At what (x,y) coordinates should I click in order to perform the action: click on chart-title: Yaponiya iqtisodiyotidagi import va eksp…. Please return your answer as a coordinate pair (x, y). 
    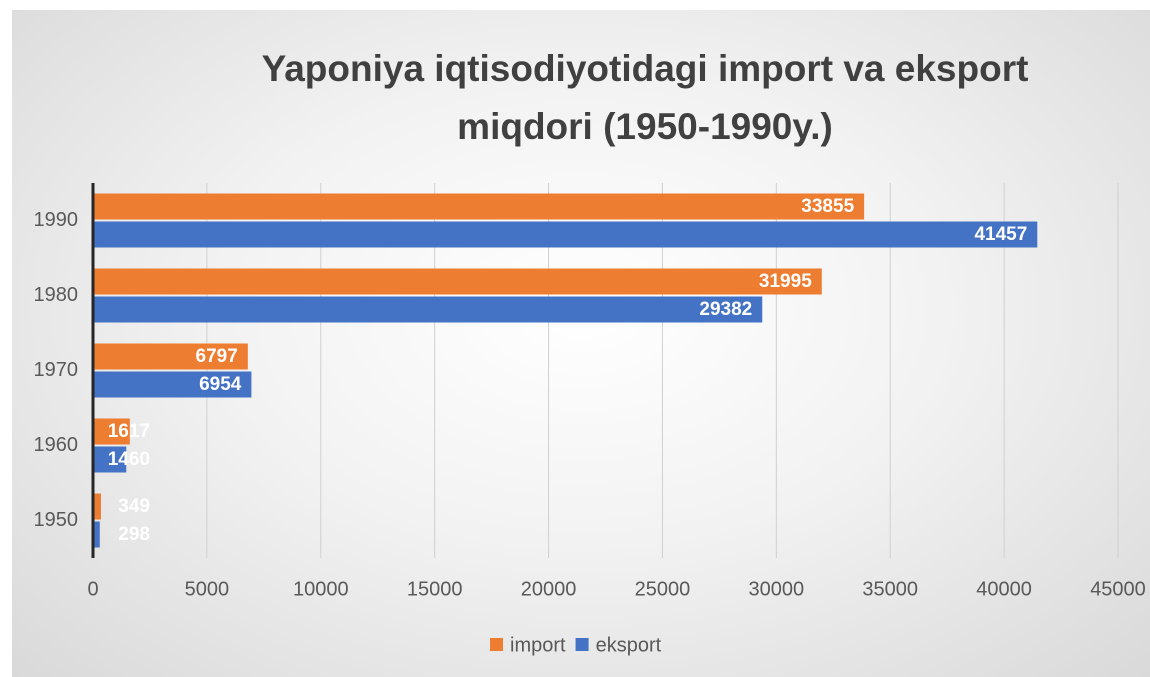
    Looking at the image, I should click on (645, 97).